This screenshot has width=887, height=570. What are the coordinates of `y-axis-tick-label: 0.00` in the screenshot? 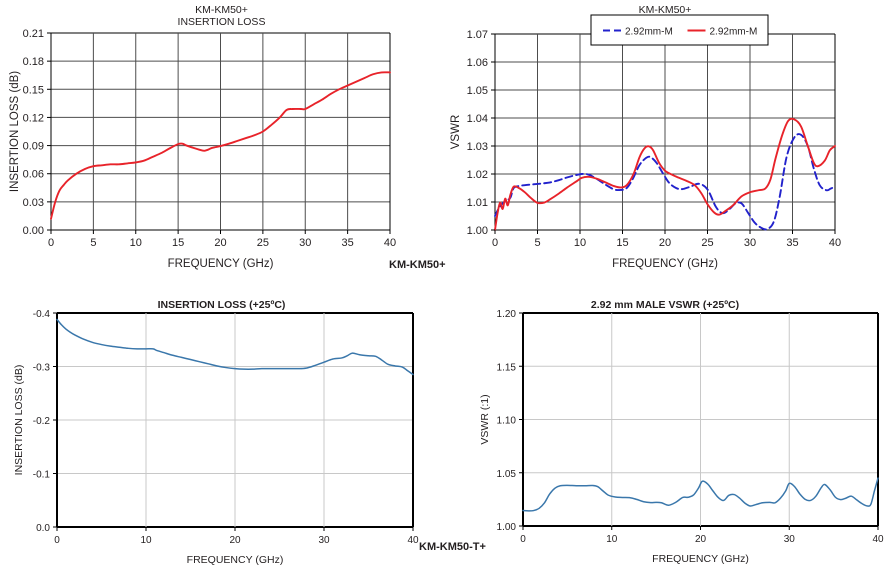 It's located at (33, 231).